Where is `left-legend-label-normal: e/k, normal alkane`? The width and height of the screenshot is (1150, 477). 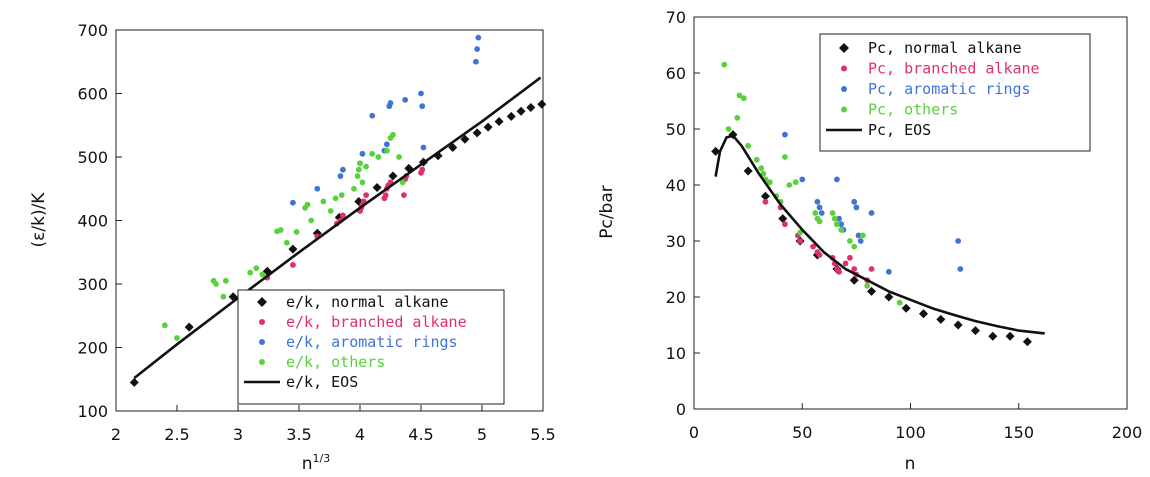 left-legend-label-normal: e/k, normal alkane is located at coordinates (367, 302).